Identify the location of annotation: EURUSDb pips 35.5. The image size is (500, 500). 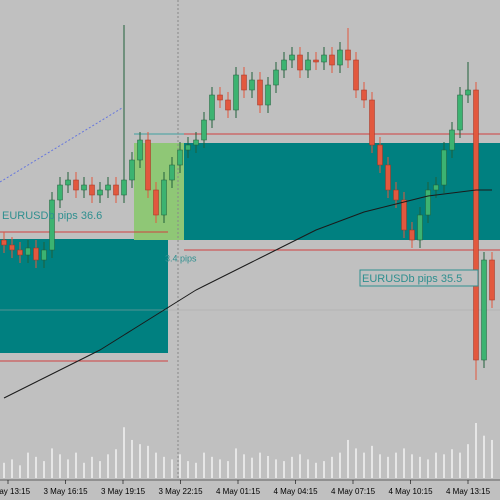
(412, 279).